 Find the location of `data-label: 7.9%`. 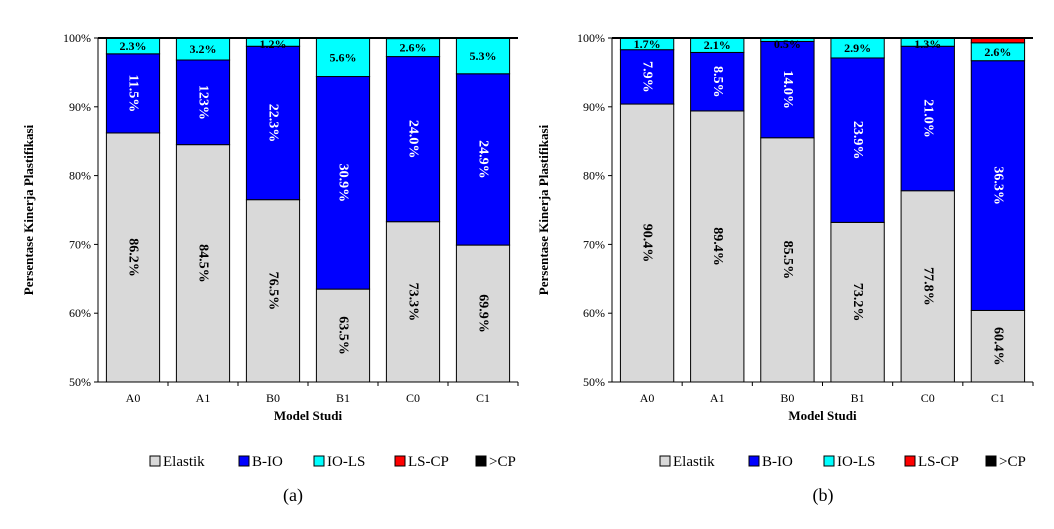

data-label: 7.9% is located at coordinates (647, 77).